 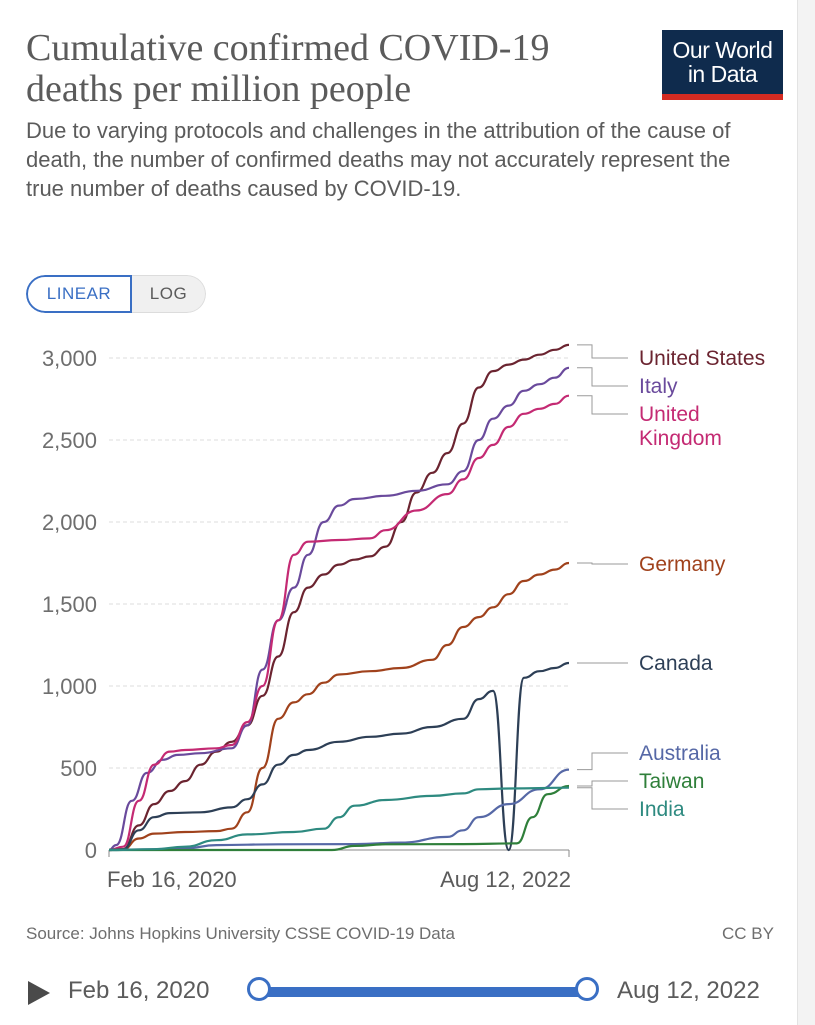 I want to click on series-line-india, so click(x=339, y=819).